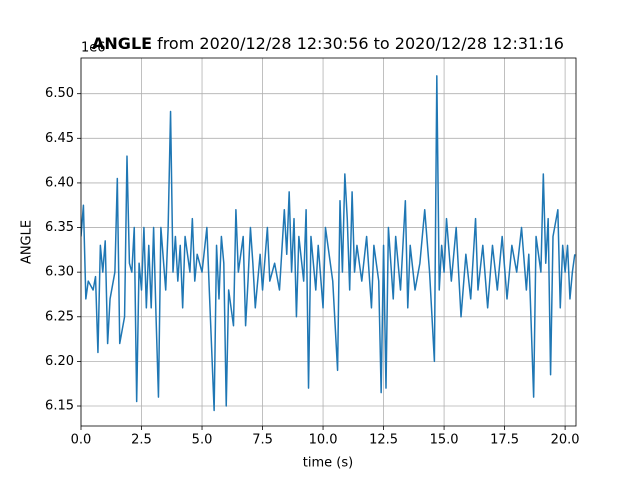  Describe the element at coordinates (565, 440) in the screenshot. I see `x-tick-label: 20.0` at that location.